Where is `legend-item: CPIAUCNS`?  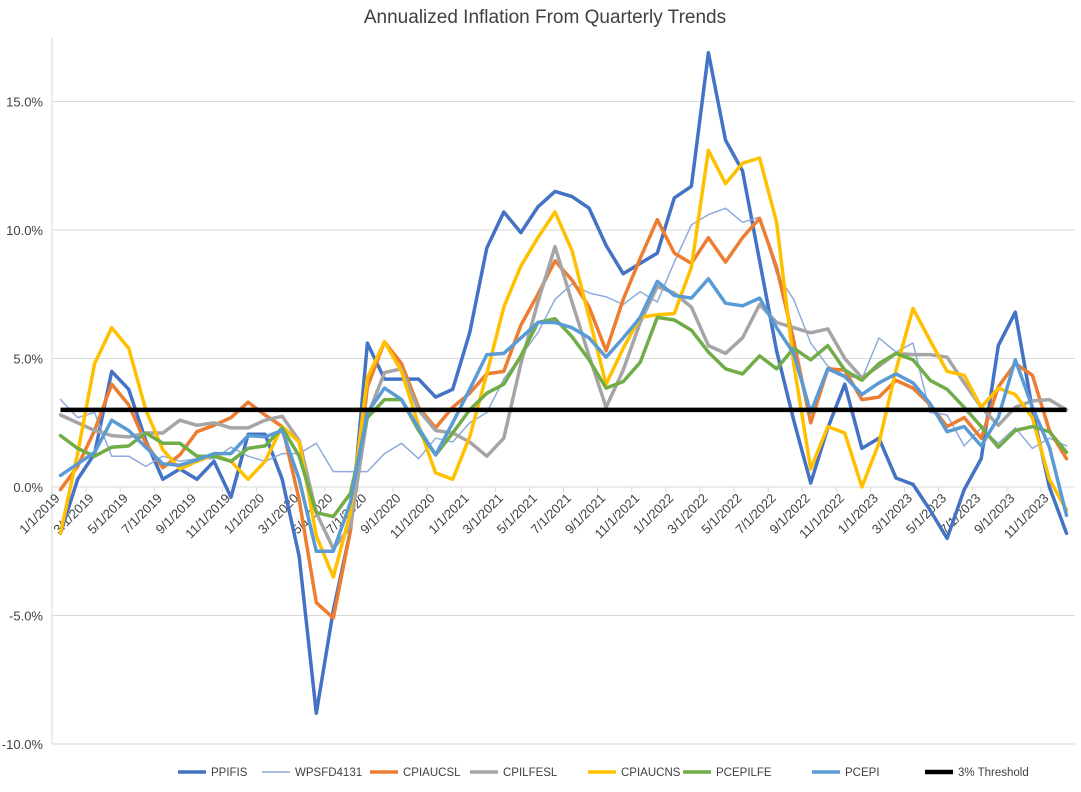
legend-item: CPIAUCNS is located at coordinates (634, 773).